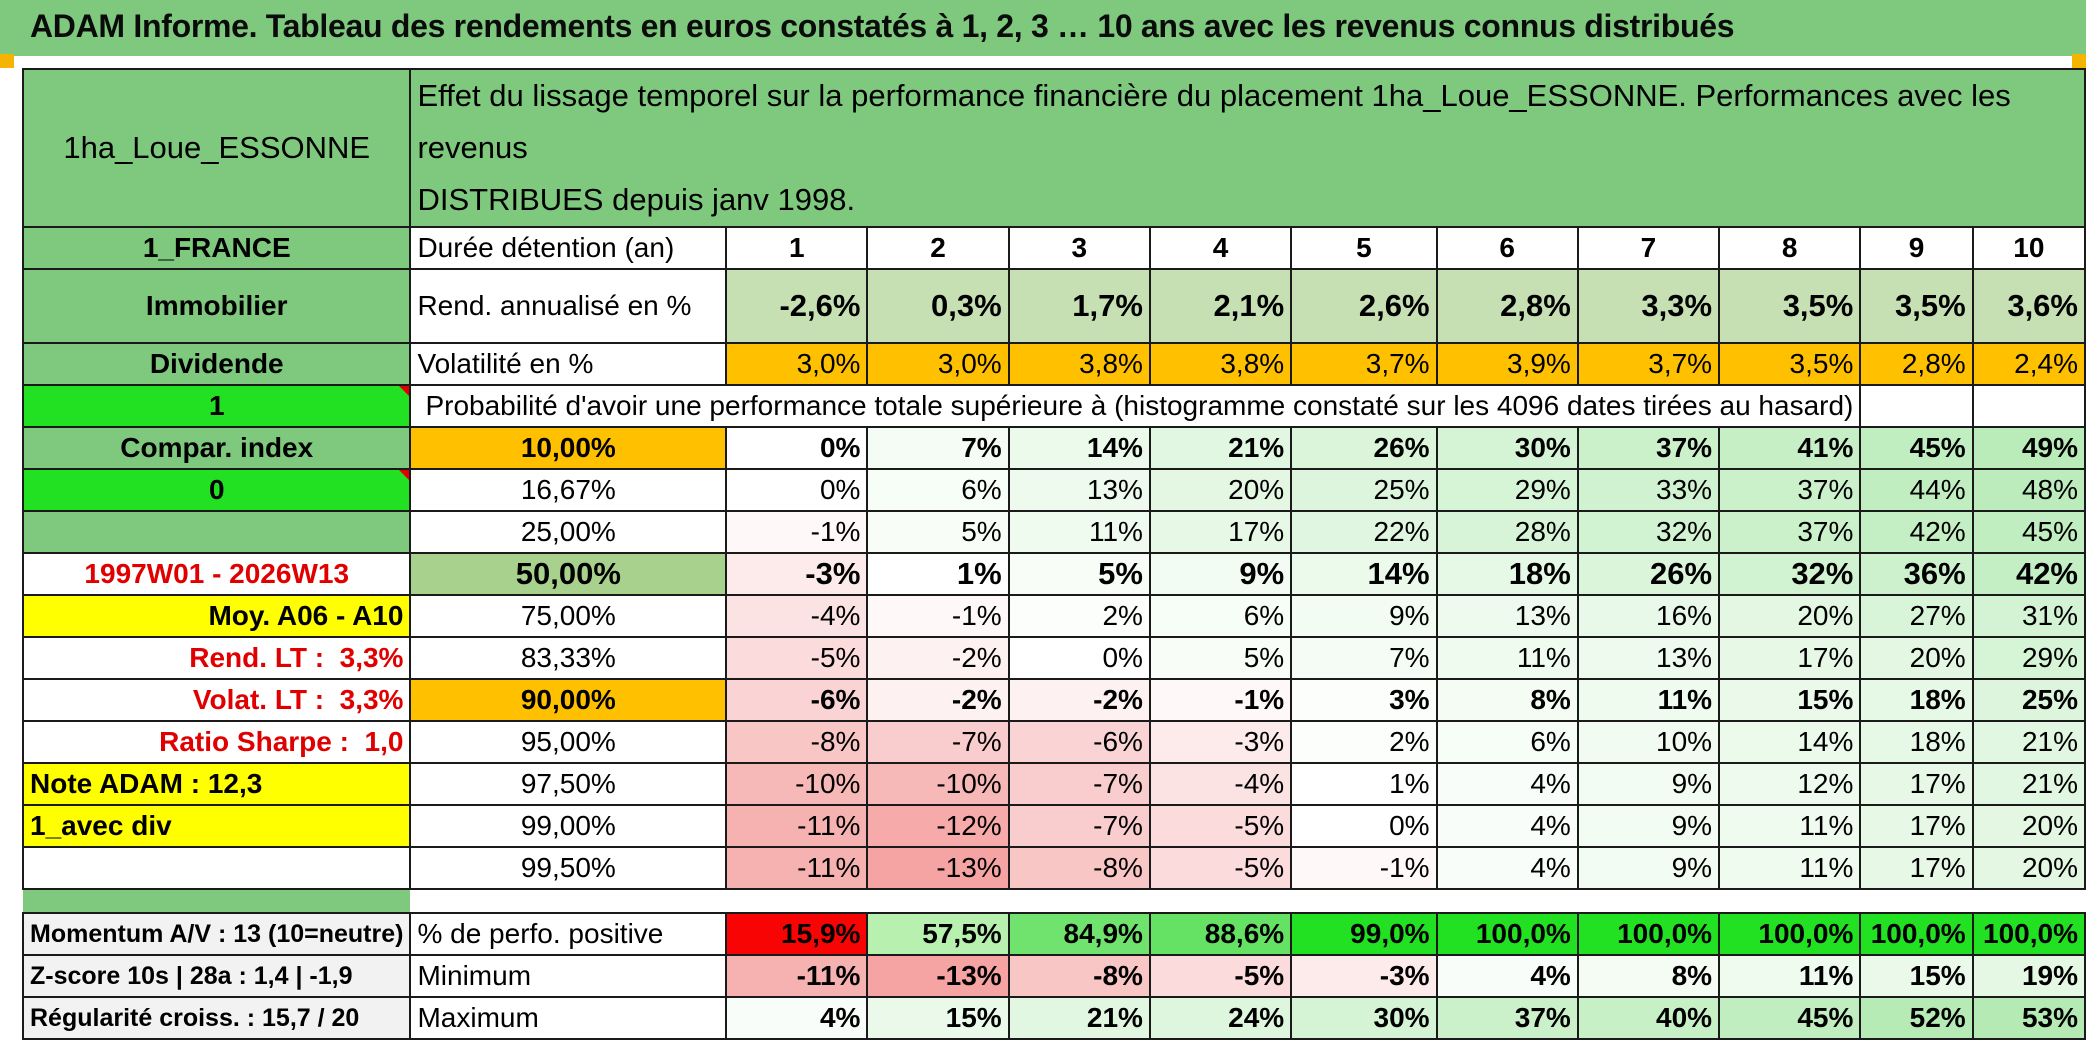 This screenshot has width=2086, height=1044. What do you see at coordinates (2028, 406) in the screenshot?
I see `empty-cell` at bounding box center [2028, 406].